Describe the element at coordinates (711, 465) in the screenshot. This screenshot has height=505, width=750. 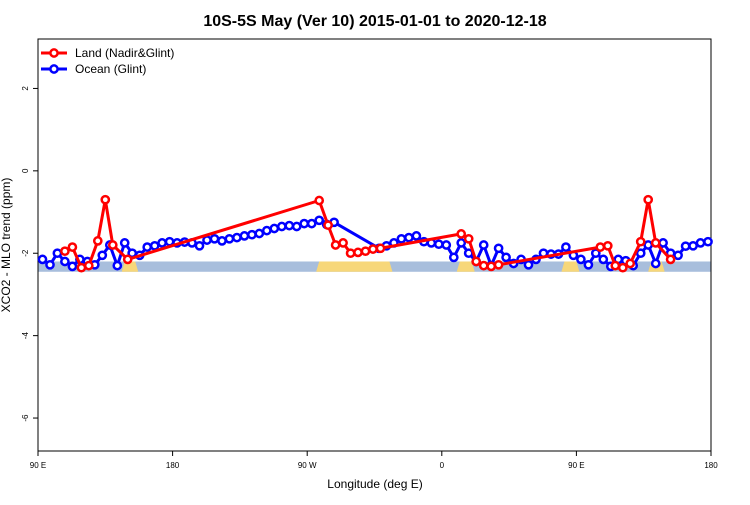
I see `x-tick-label-5: 180` at that location.